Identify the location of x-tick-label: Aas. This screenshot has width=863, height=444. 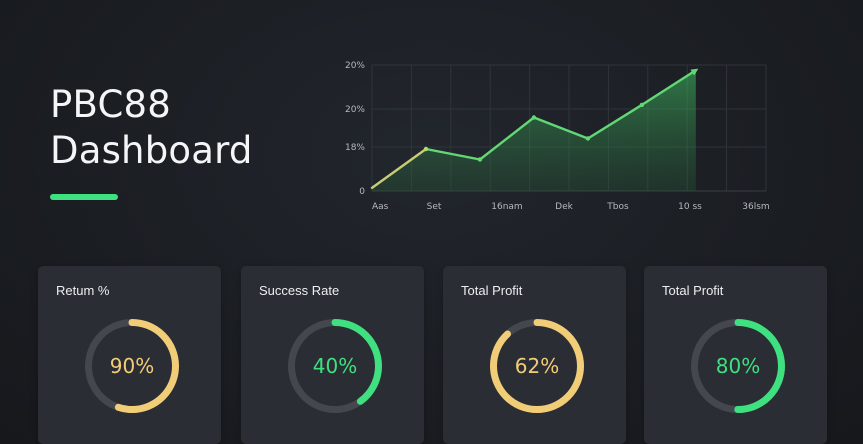
(380, 207).